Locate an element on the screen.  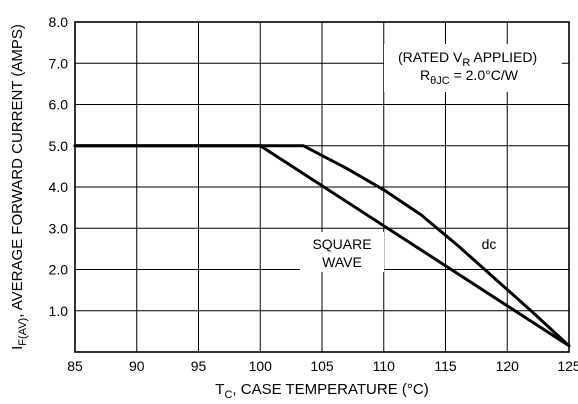
x-tick-labels: 85 90 95 100 105 110 115 120 125 is located at coordinates (322, 366).